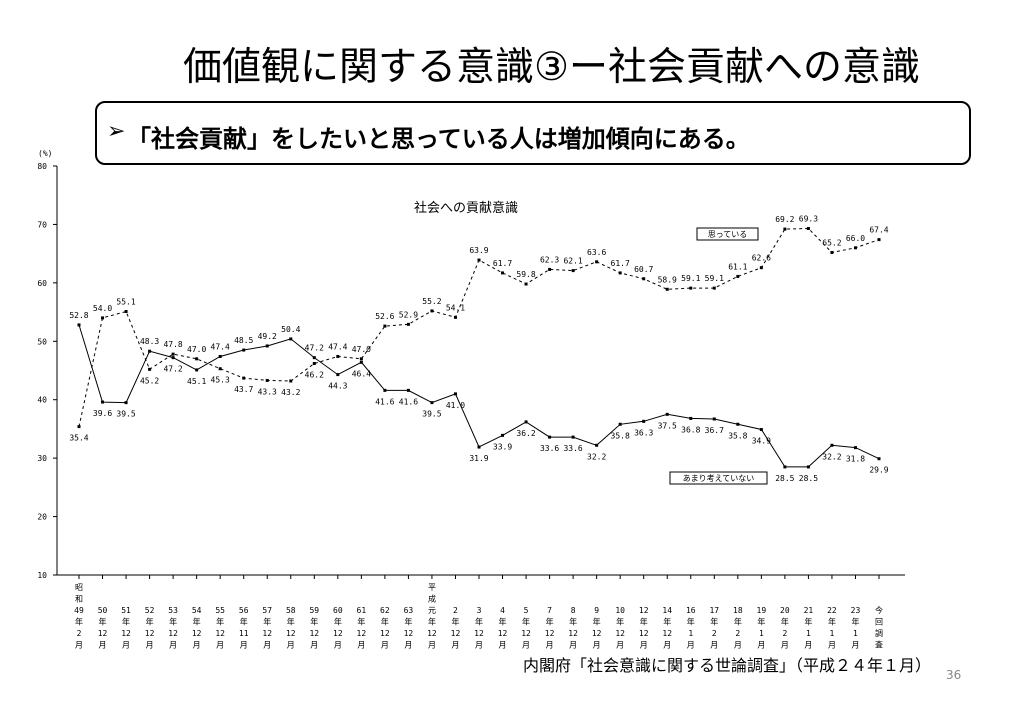 The width and height of the screenshot is (1023, 708). Describe the element at coordinates (125, 301) in the screenshot. I see `data-label: 55.1` at that location.